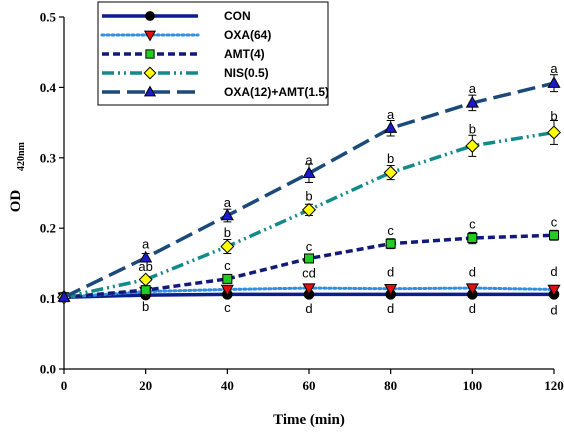  Describe the element at coordinates (215, 92) in the screenshot. I see `legend-entry: OXA(12)+AMT(1.5)` at that location.